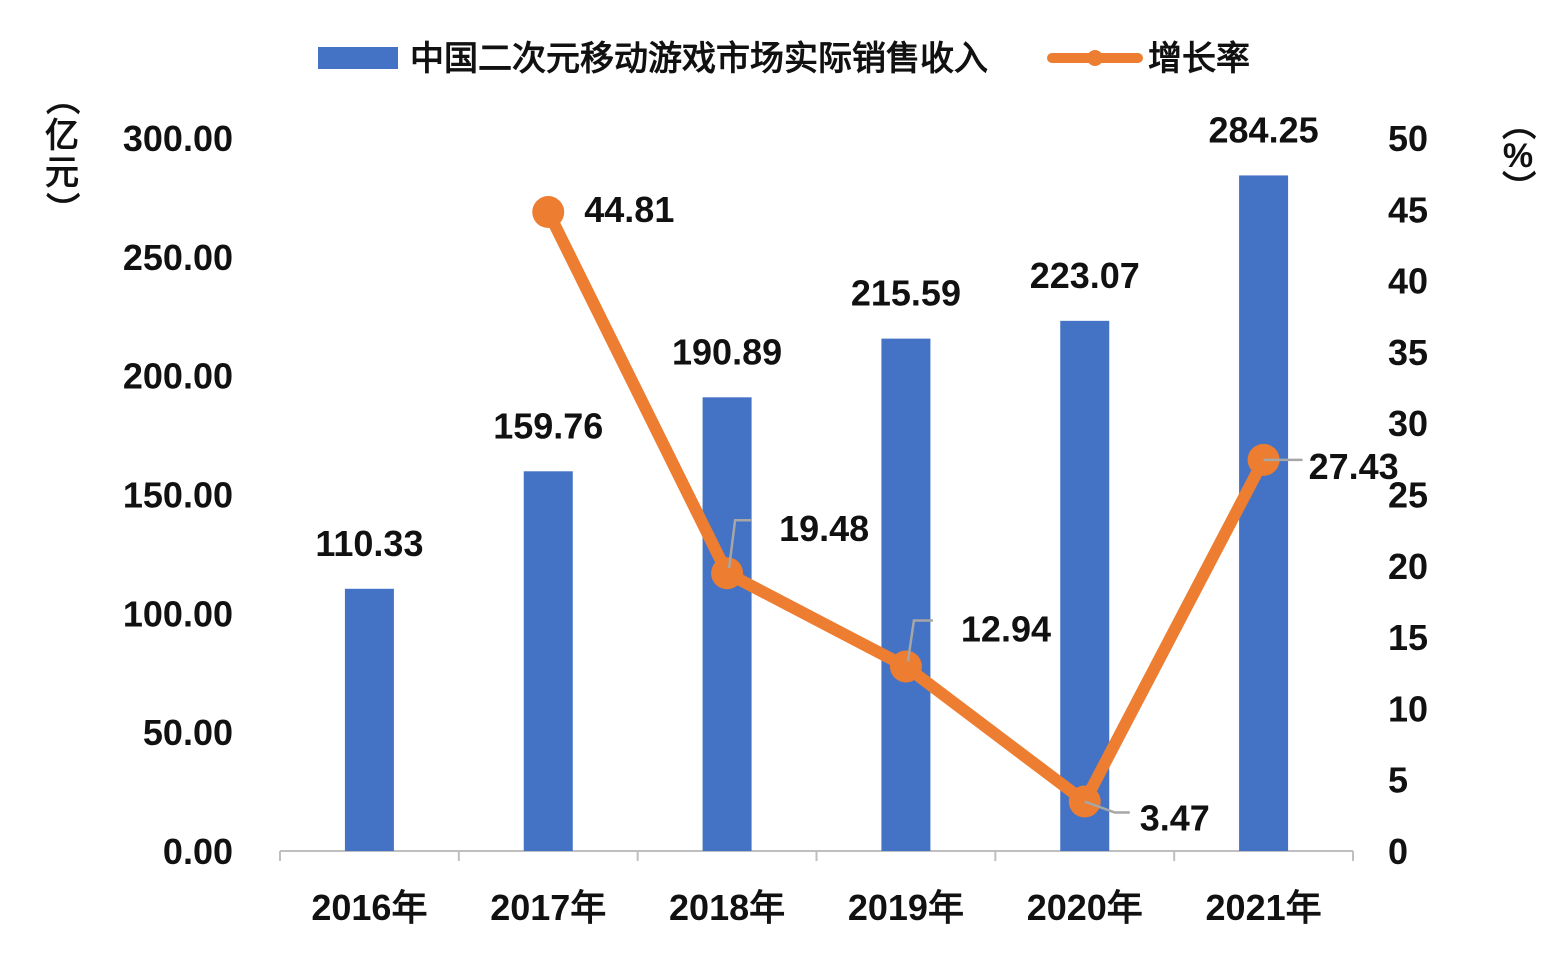 This screenshot has height=954, width=1550. Describe the element at coordinates (824, 528) in the screenshot. I see `line-data-label: 19.48` at that location.